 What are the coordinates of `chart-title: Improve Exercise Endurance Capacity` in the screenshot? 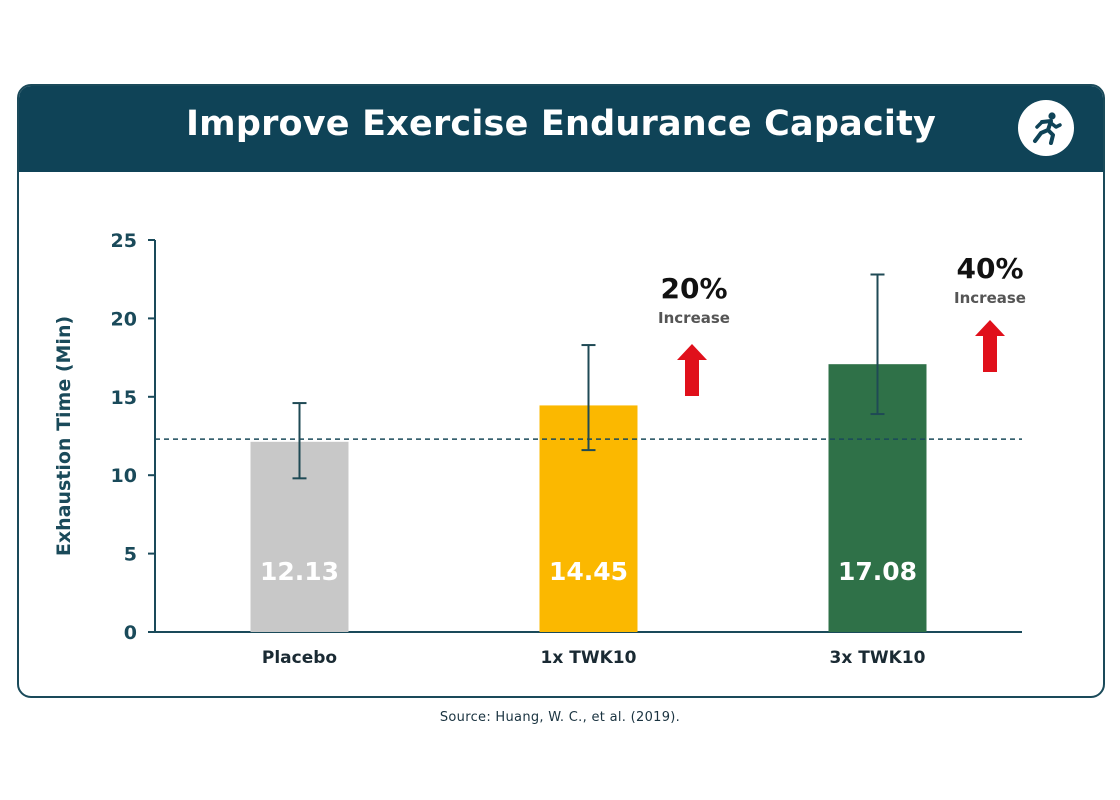 It's located at (561, 124).